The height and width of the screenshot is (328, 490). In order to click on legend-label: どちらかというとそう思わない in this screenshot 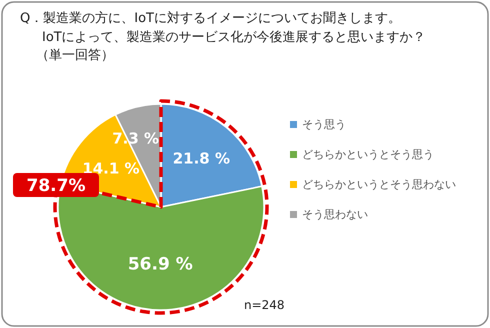, I will do `click(379, 184)`.